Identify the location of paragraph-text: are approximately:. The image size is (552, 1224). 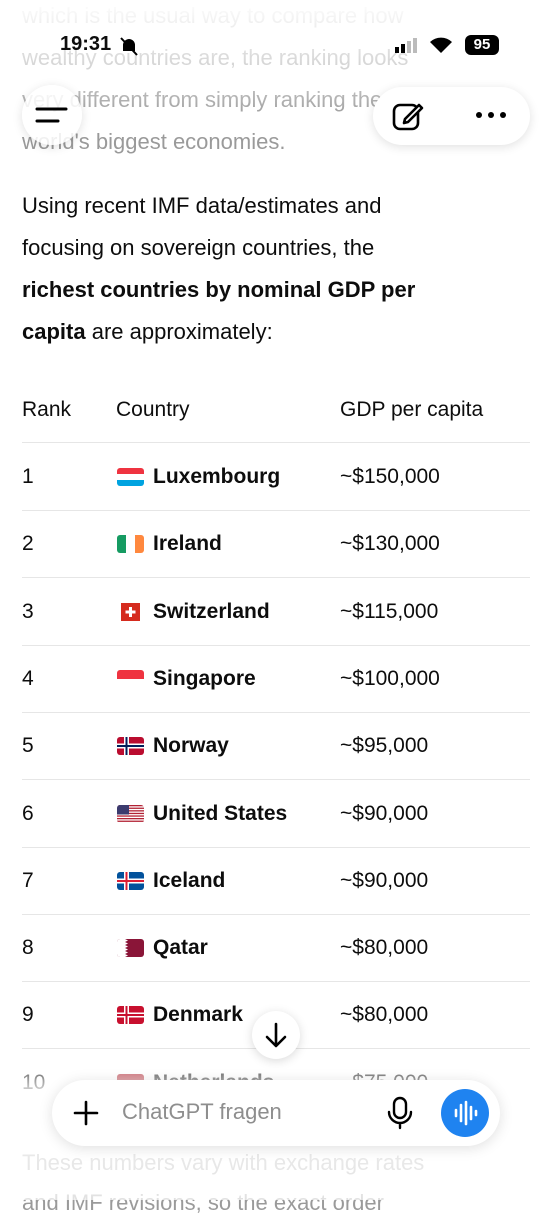
(179, 331).